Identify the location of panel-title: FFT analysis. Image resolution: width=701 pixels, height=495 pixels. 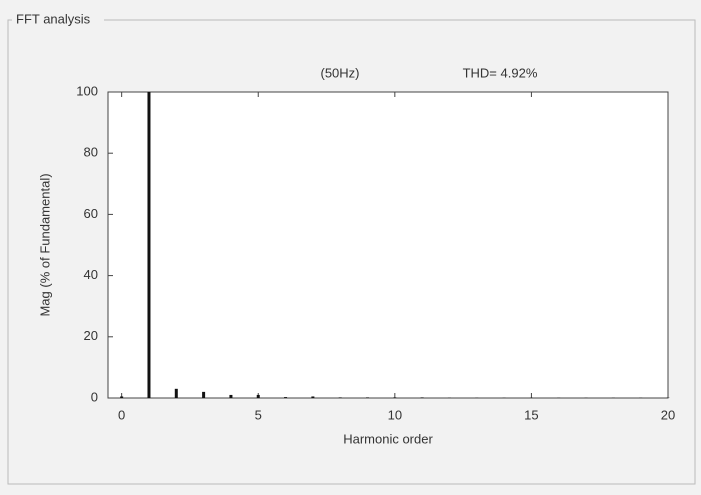
(53, 18).